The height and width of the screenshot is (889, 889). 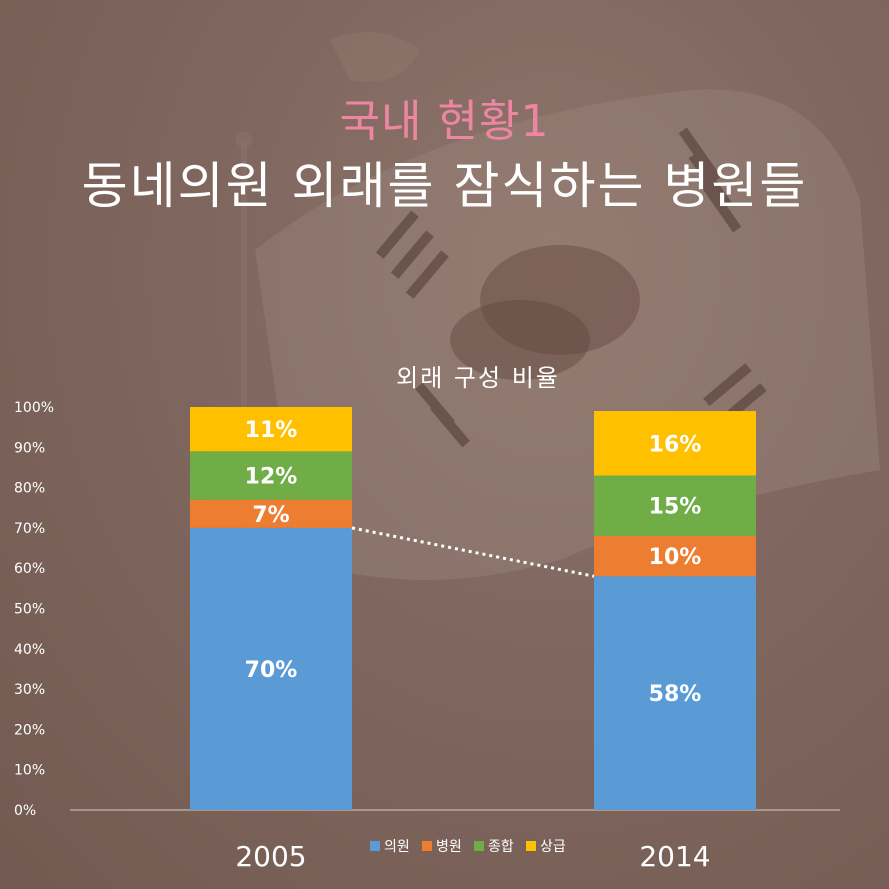 What do you see at coordinates (29, 448) in the screenshot?
I see `y-tick-label: 90%` at bounding box center [29, 448].